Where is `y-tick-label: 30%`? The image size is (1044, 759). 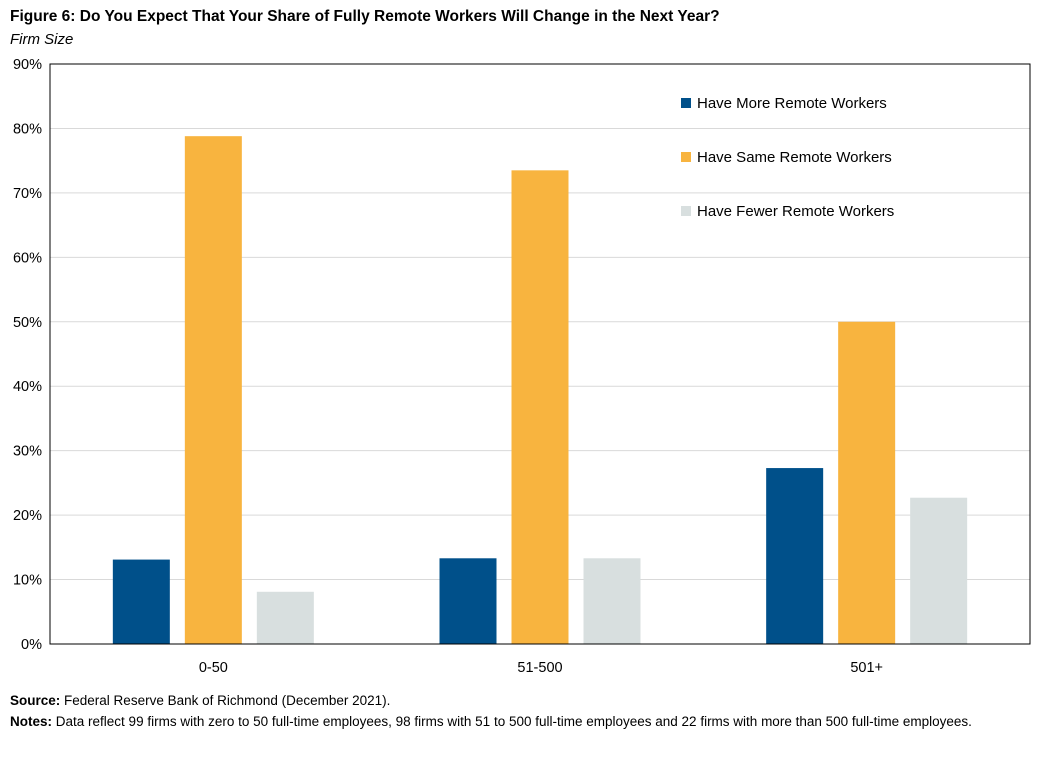
y-tick-label: 30% is located at coordinates (27, 452).